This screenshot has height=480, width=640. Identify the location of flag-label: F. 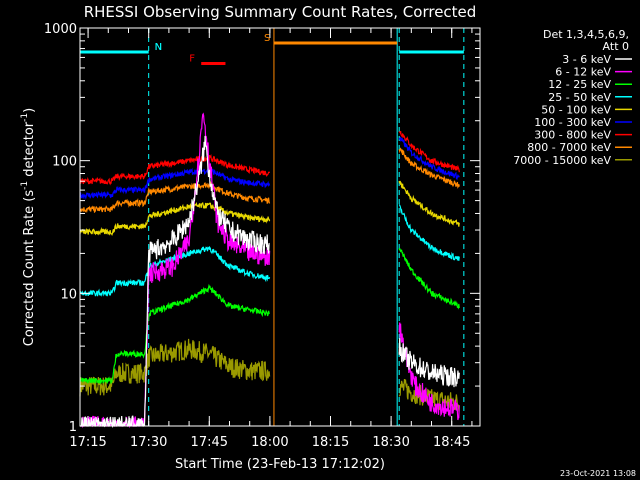
(192, 59).